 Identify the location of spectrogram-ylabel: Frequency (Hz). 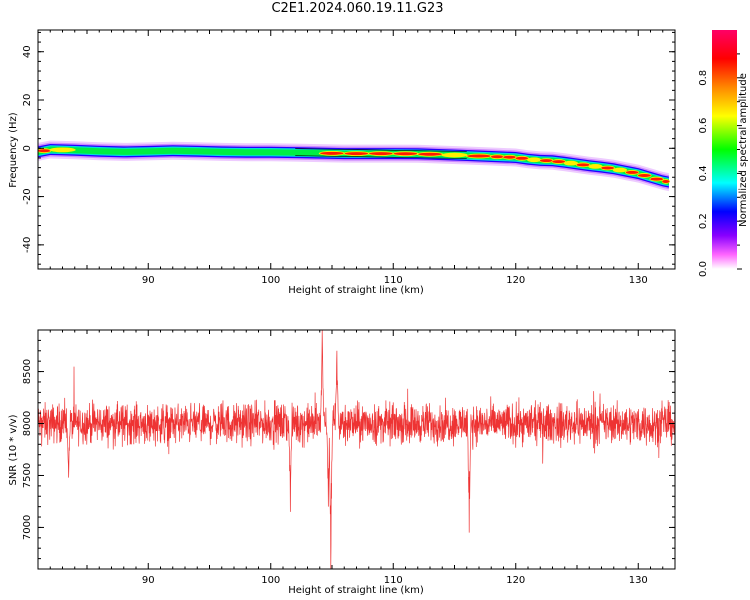
(13, 150).